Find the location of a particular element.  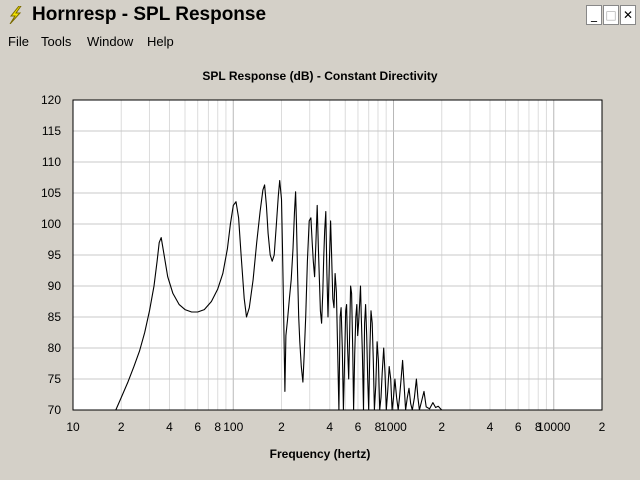

x-tick-label: 1000 is located at coordinates (393, 427).